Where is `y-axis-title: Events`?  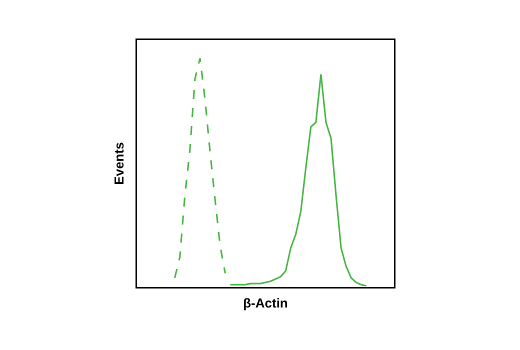
y-axis-title: Events is located at coordinates (119, 163).